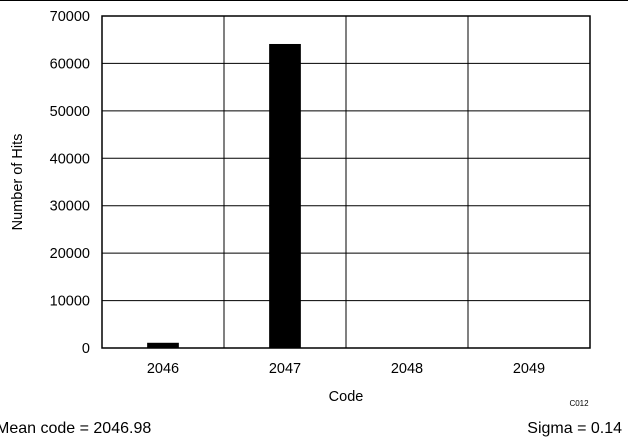 Image resolution: width=628 pixels, height=440 pixels. What do you see at coordinates (163, 345) in the screenshot?
I see `bar-2046` at bounding box center [163, 345].